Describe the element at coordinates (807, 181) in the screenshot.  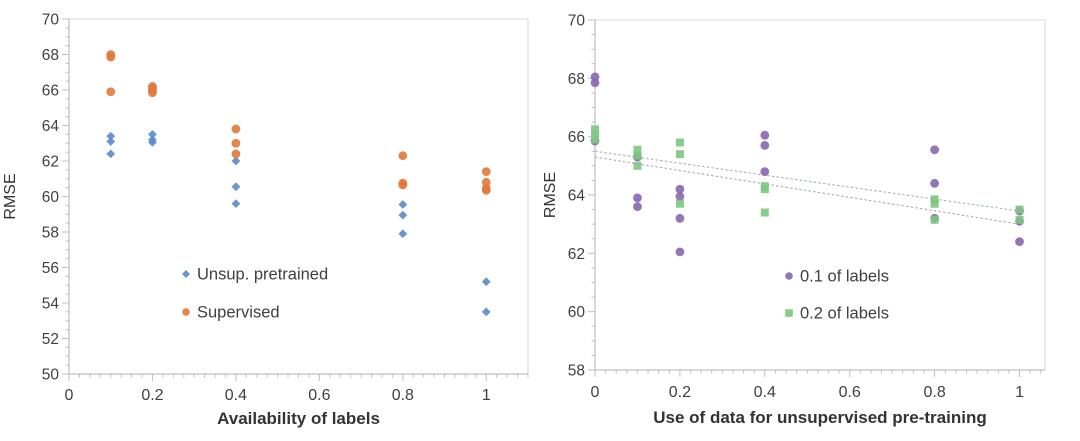
I see `trendline` at that location.